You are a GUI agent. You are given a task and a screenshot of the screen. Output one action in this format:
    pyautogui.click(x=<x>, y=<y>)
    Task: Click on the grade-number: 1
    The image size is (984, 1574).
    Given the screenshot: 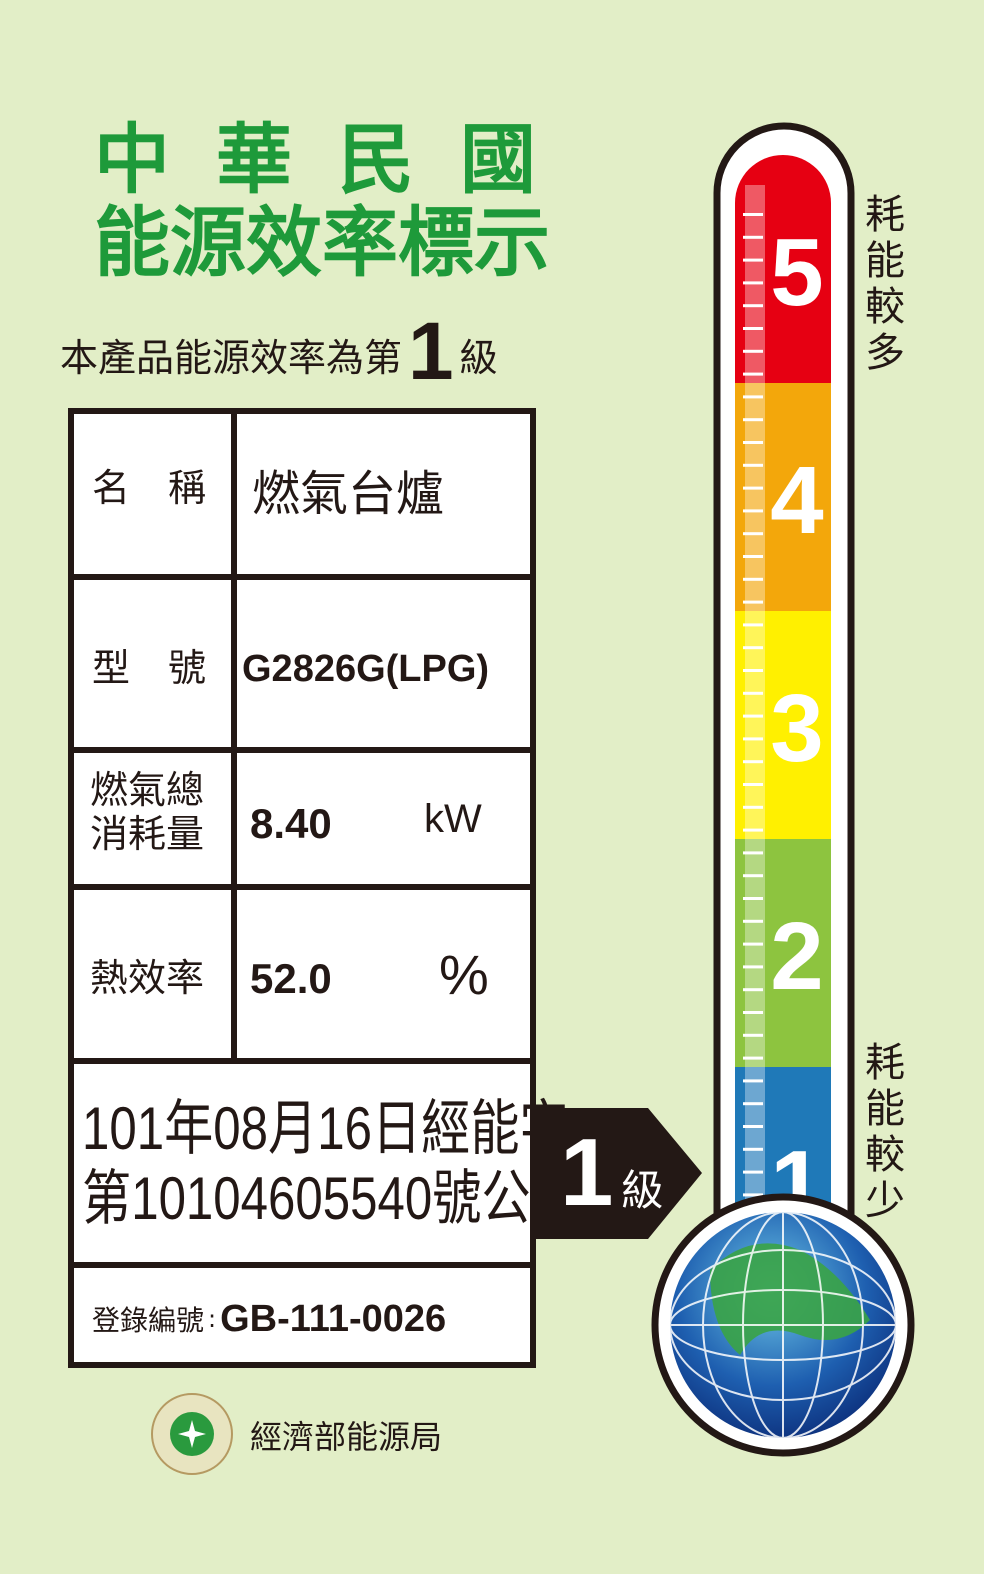 What is the action you would take?
    pyautogui.click(x=431, y=351)
    